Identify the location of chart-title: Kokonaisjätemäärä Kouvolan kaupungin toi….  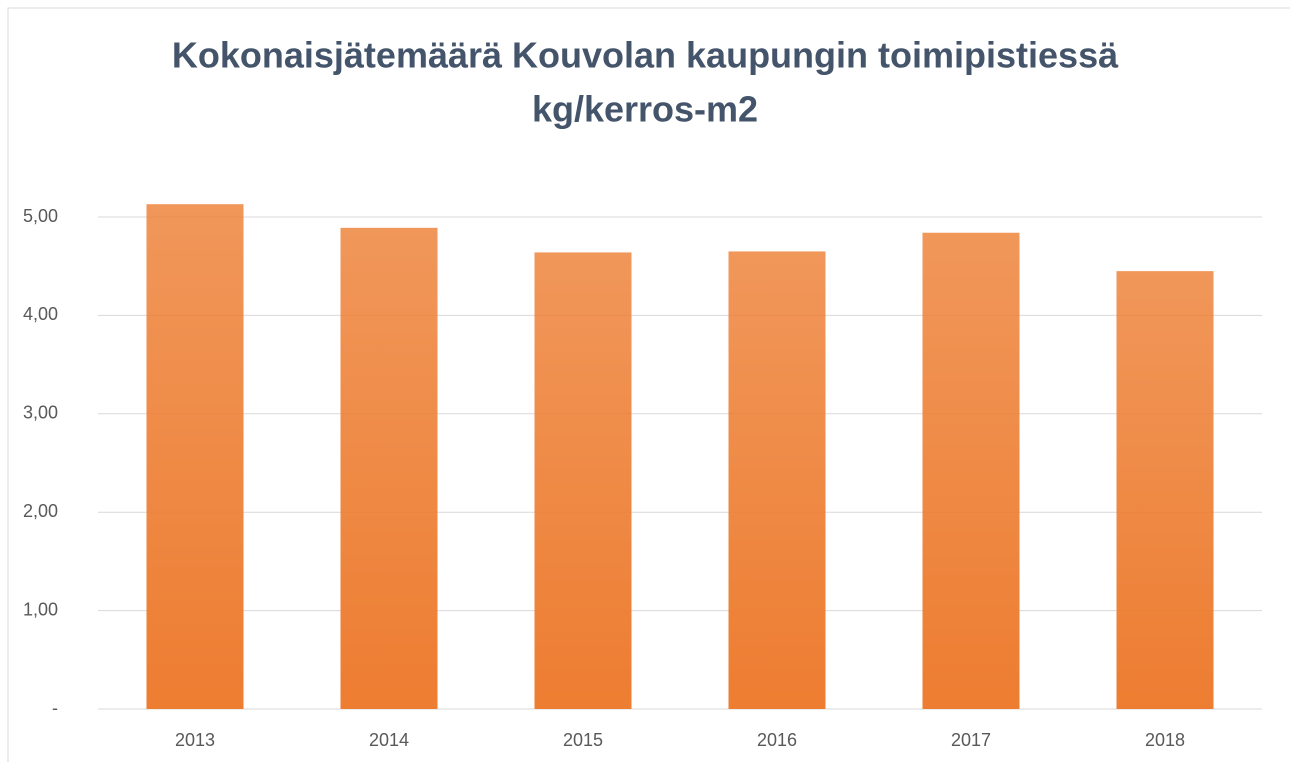
(645, 55).